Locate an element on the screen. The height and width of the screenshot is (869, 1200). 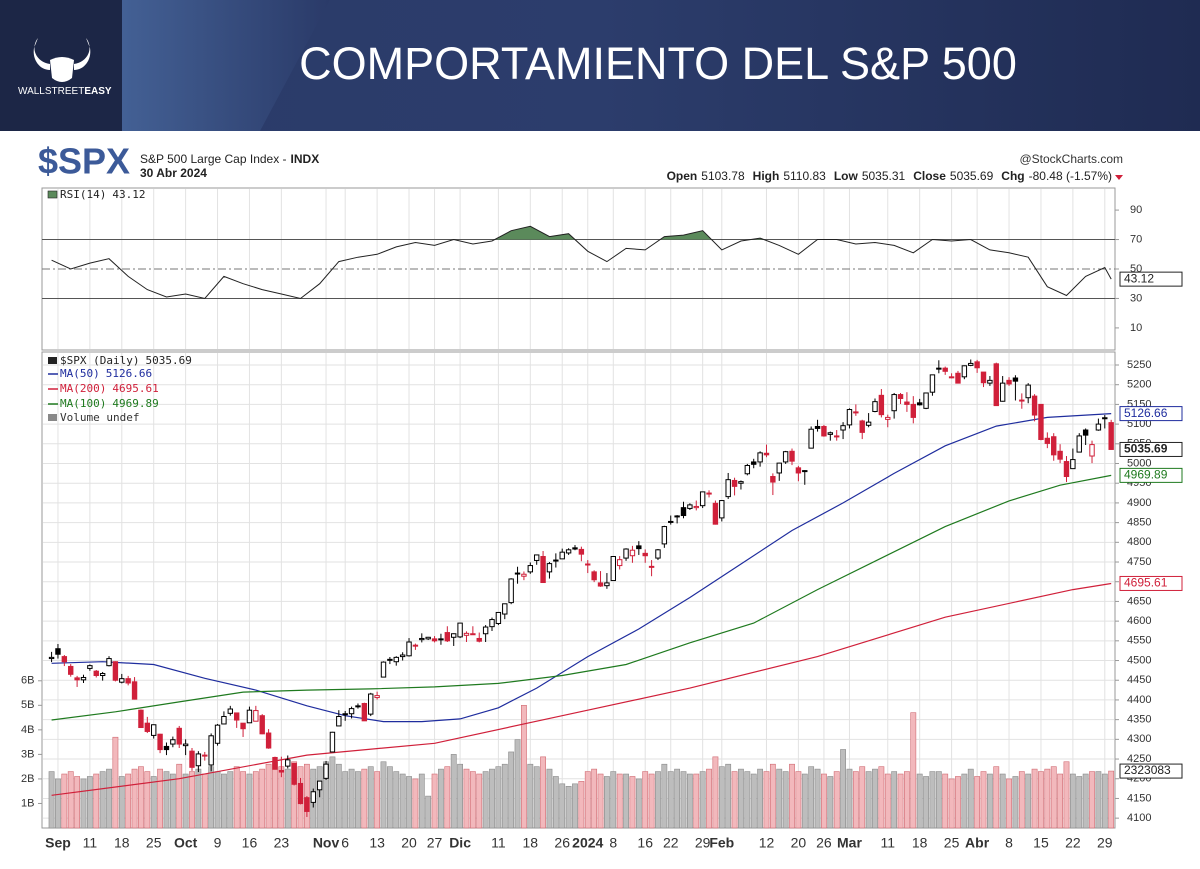
y-tick-label: 4150 is located at coordinates (1139, 798).